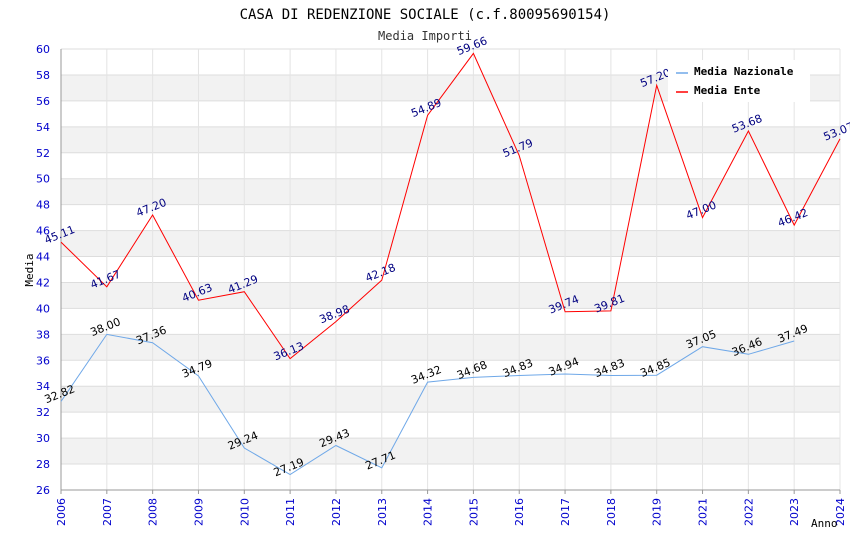 This screenshot has width=850, height=550. Describe the element at coordinates (472, 370) in the screenshot. I see `data-label-media-nazionale: 34.68` at that location.